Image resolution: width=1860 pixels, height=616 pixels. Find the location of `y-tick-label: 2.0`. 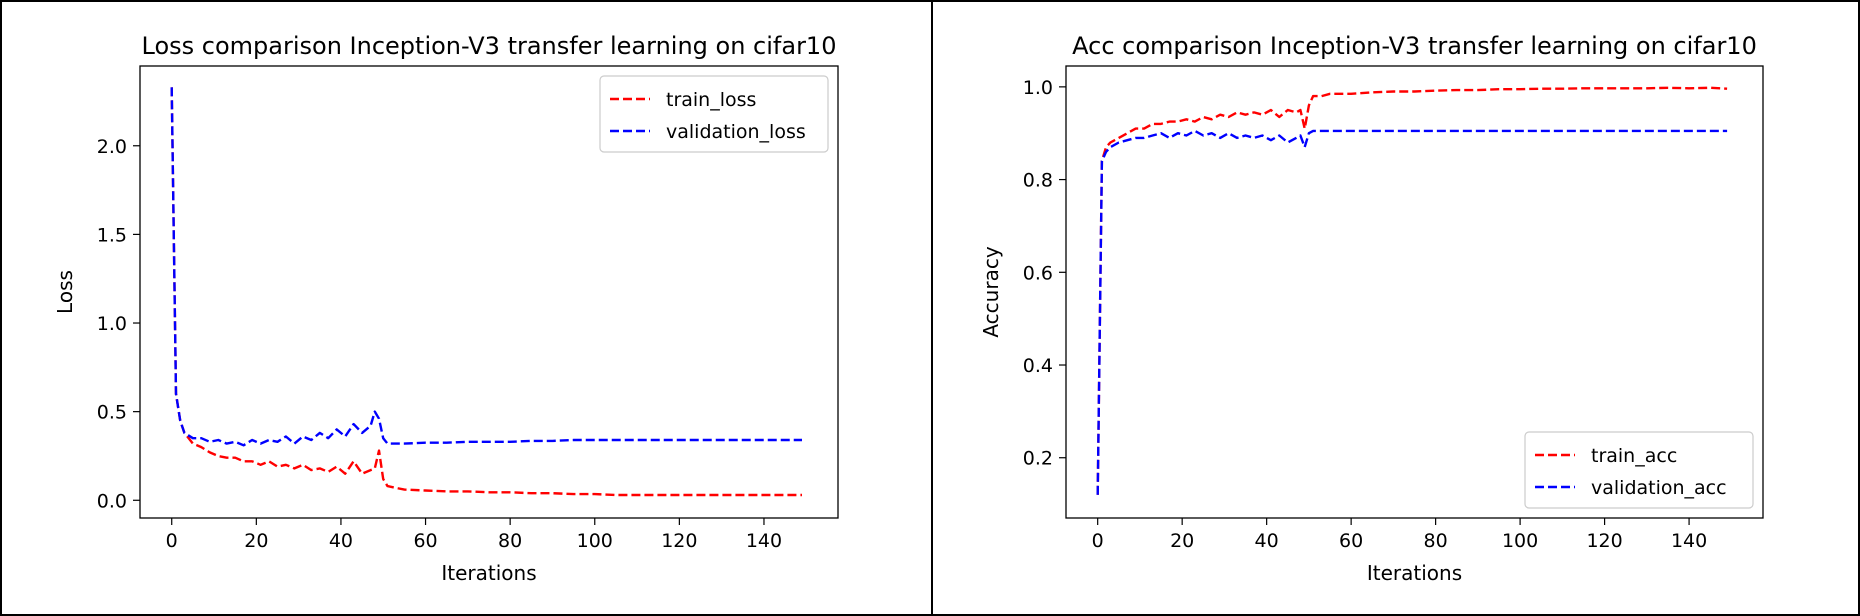

y-tick-label: 2.0 is located at coordinates (112, 147).